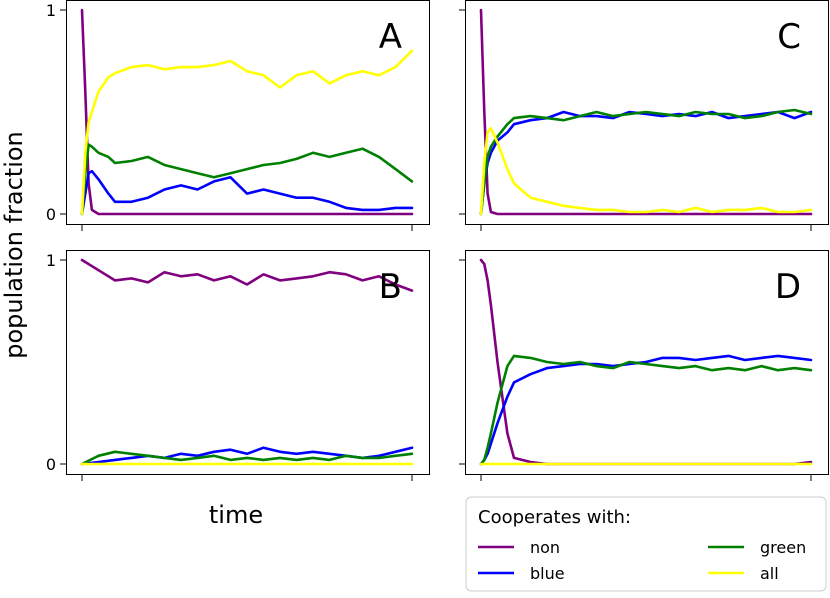  I want to click on legend-label: green, so click(783, 547).